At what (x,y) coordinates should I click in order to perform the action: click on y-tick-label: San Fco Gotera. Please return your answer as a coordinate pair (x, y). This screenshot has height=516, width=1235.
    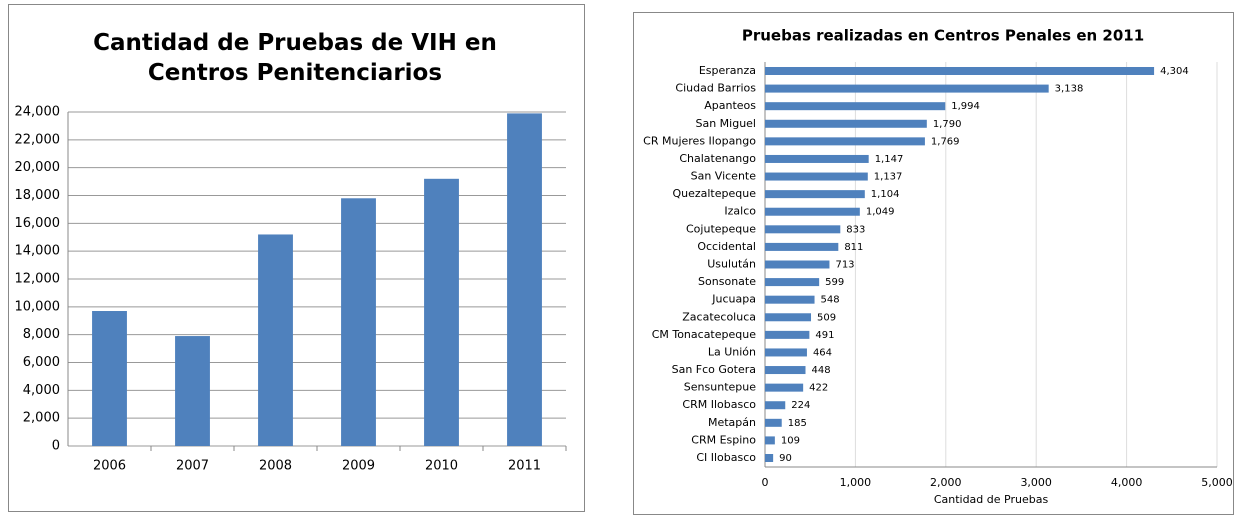
    Looking at the image, I should click on (714, 369).